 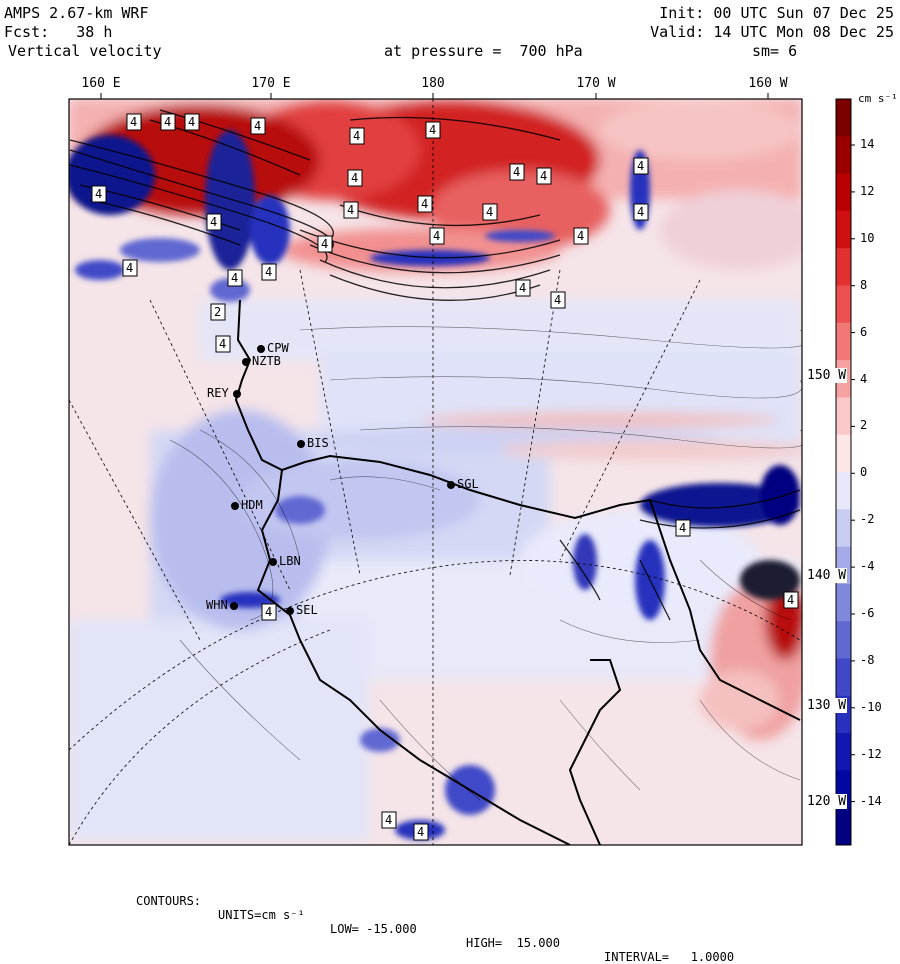 What do you see at coordinates (58, 32) in the screenshot?
I see `forecast-hour: Fcst: 38 h` at bounding box center [58, 32].